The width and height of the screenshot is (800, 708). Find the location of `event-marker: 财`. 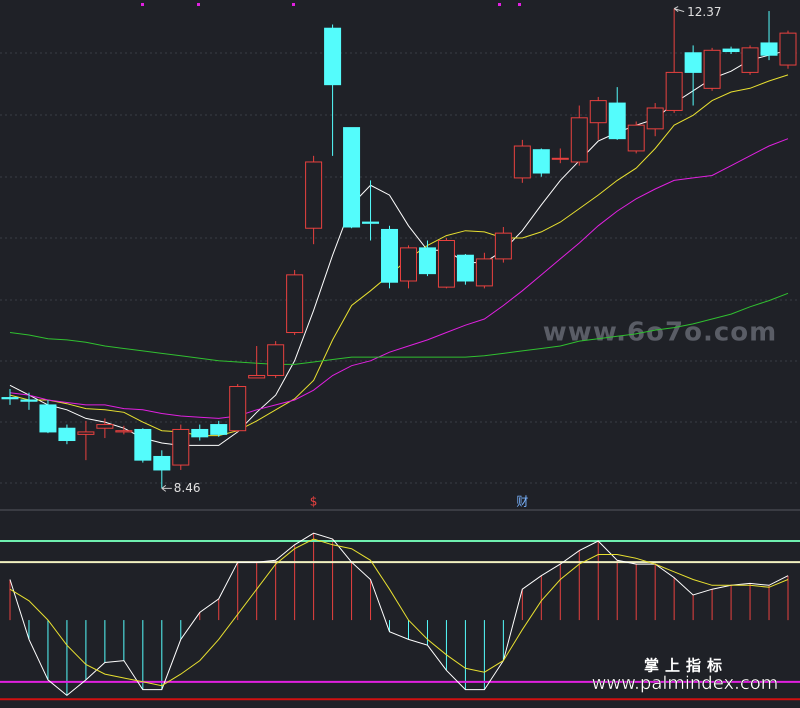

event-marker: 财 is located at coordinates (522, 502).